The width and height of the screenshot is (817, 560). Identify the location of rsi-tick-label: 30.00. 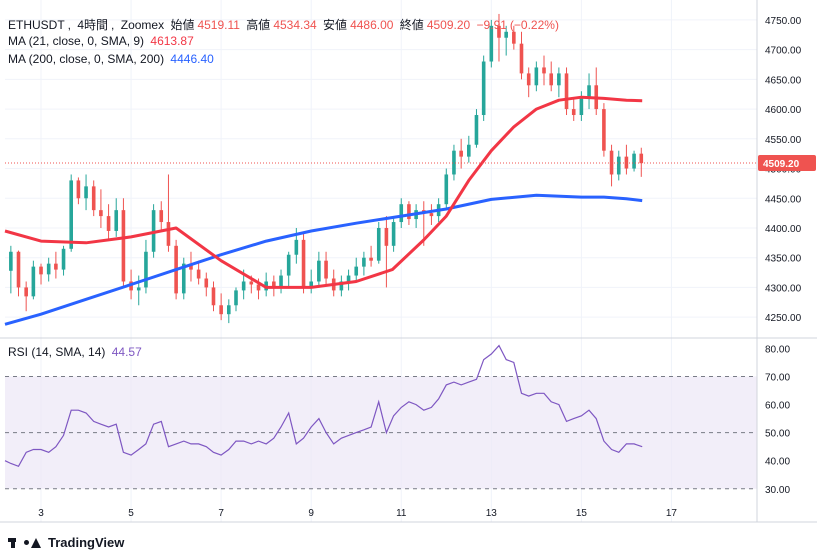
(777, 490).